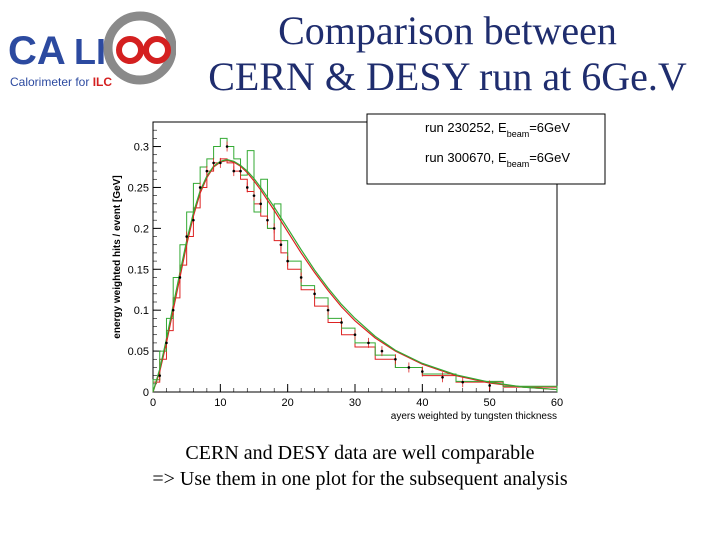 This screenshot has height=540, width=720. What do you see at coordinates (490, 403) in the screenshot?
I see `x-tick-label: 50` at bounding box center [490, 403].